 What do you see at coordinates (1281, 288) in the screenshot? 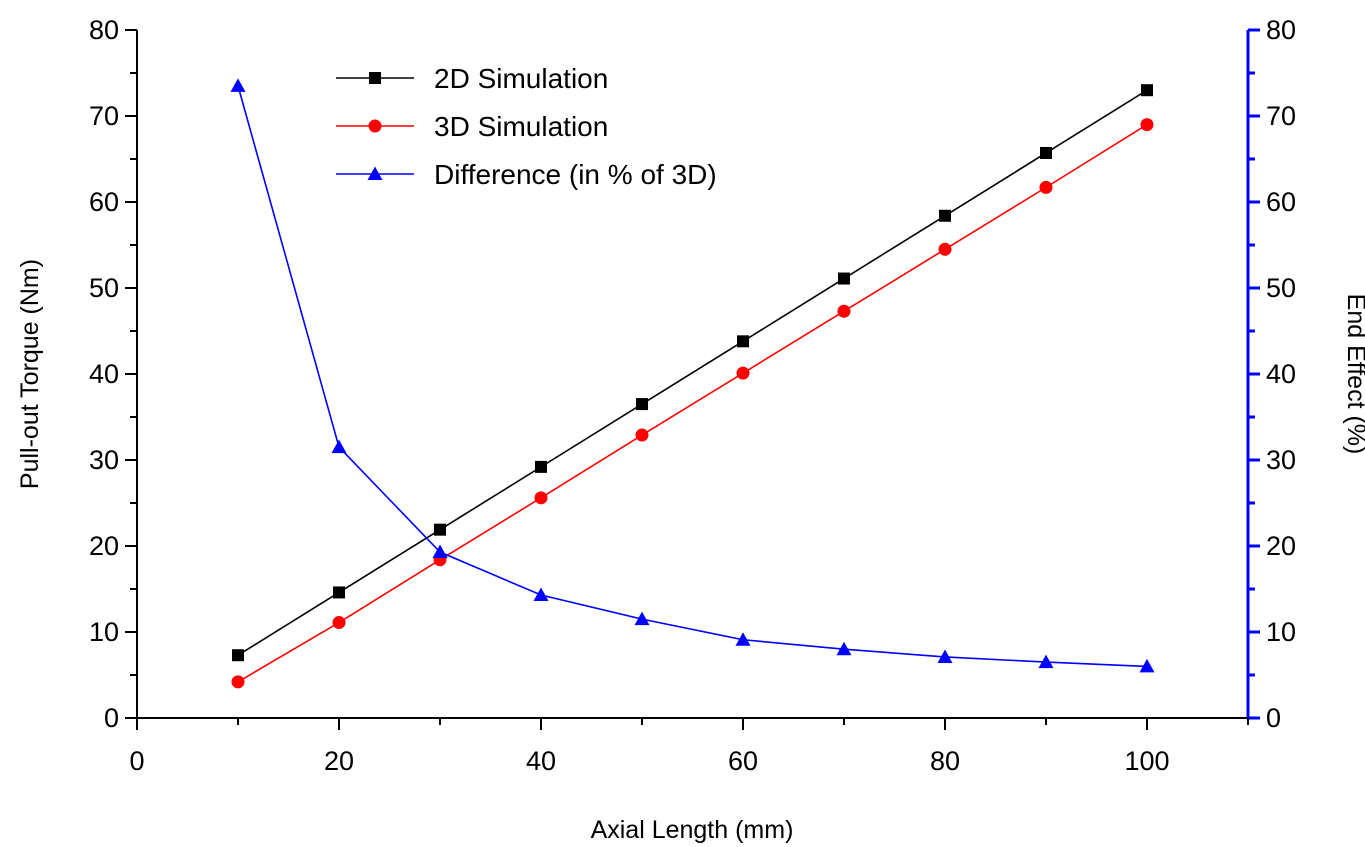
I see `y2-tick-label: 50` at bounding box center [1281, 288].